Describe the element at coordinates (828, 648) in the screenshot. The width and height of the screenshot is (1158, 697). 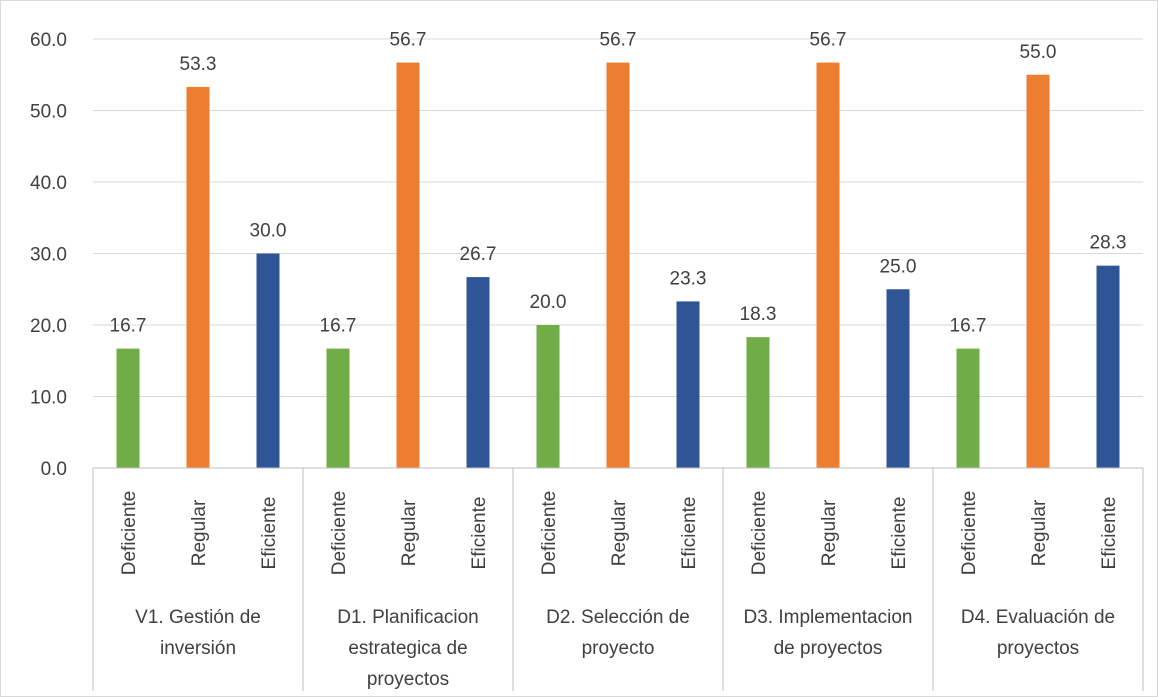
I see `group-label: de proyectos` at that location.